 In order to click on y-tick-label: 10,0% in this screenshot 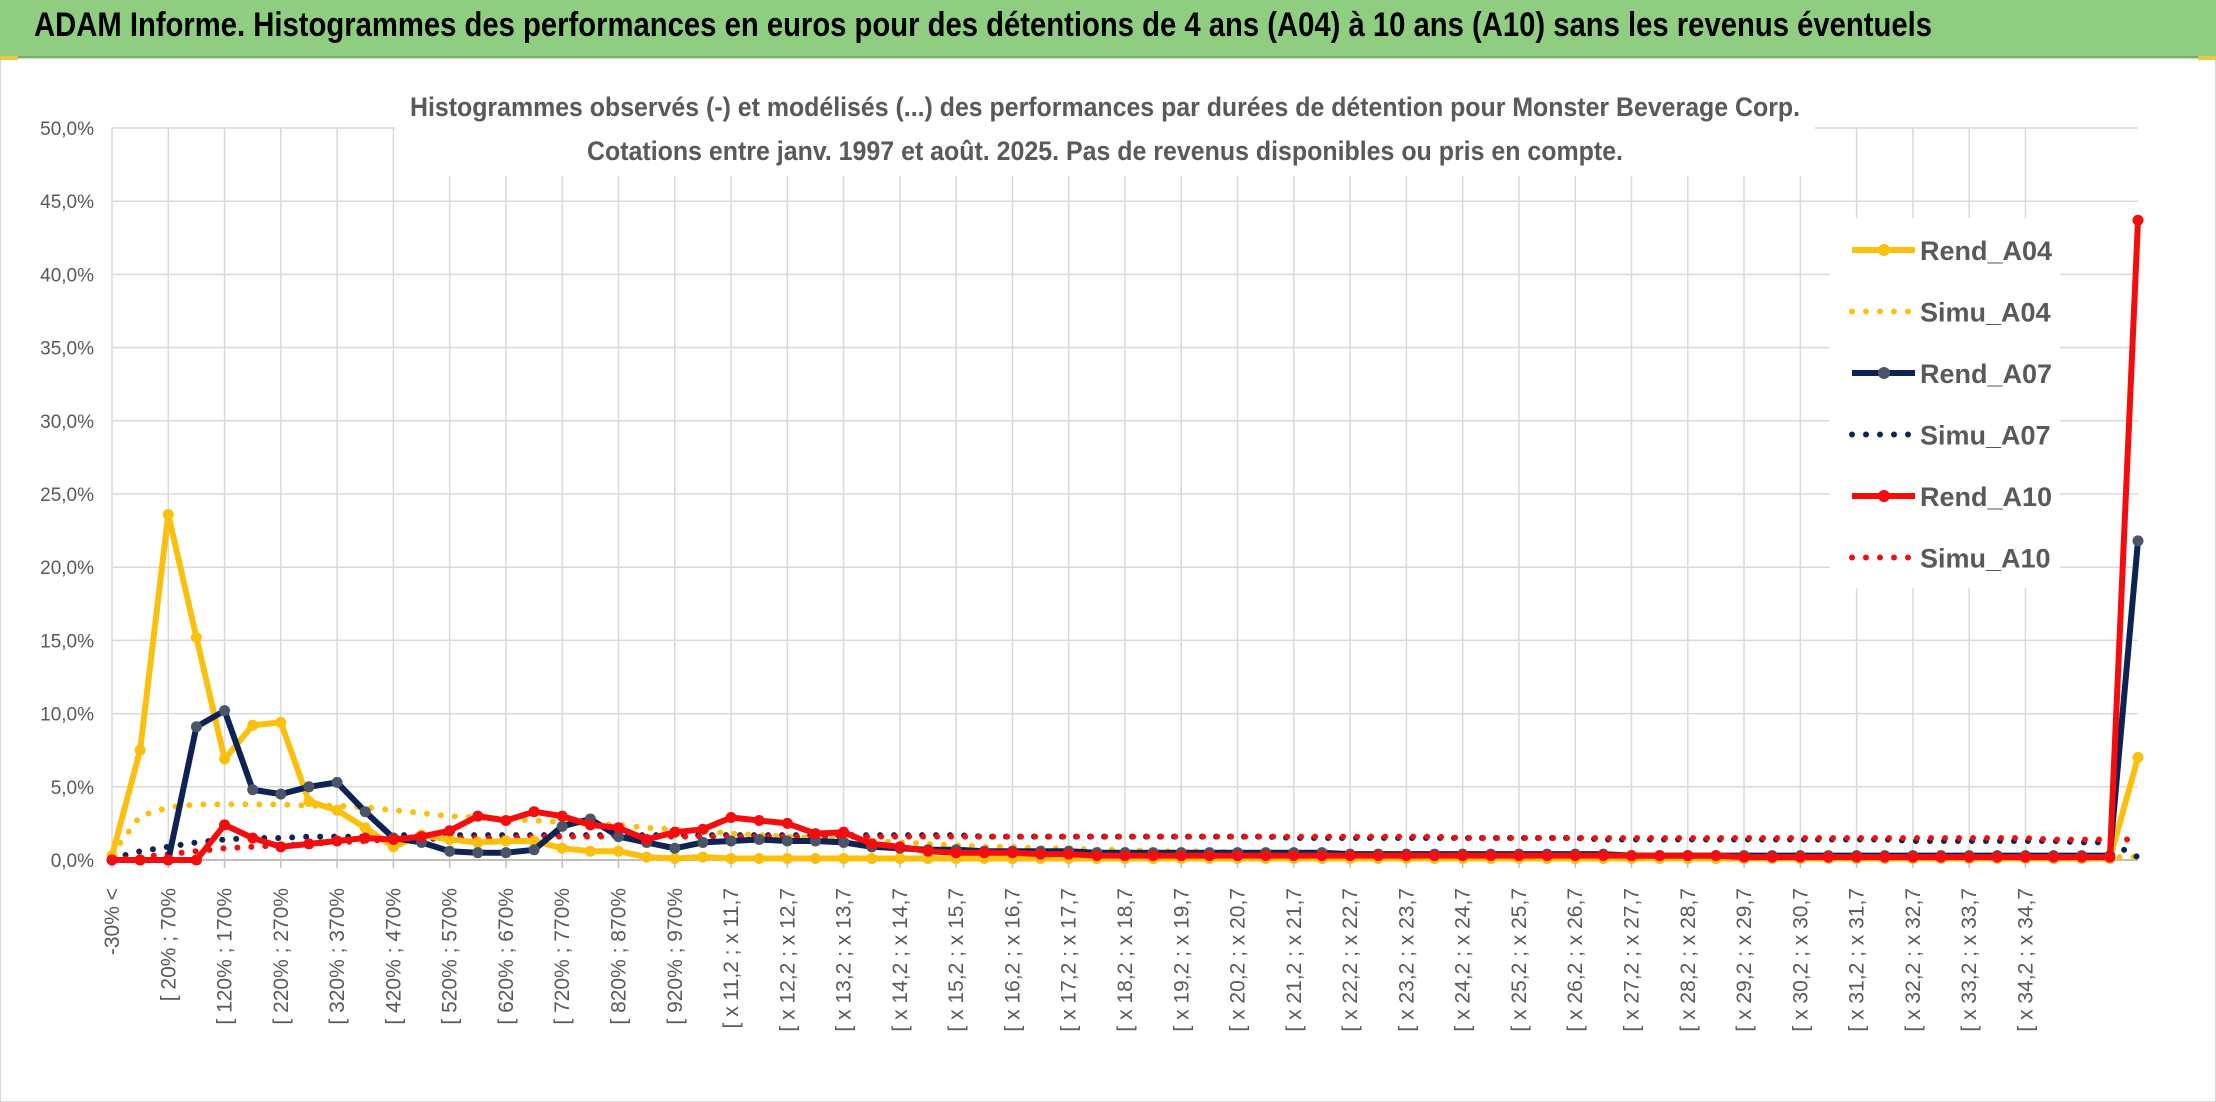, I will do `click(67, 715)`.